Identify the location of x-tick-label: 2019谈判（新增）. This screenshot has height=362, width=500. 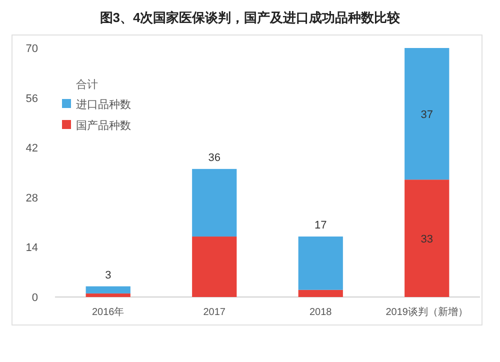
(427, 312).